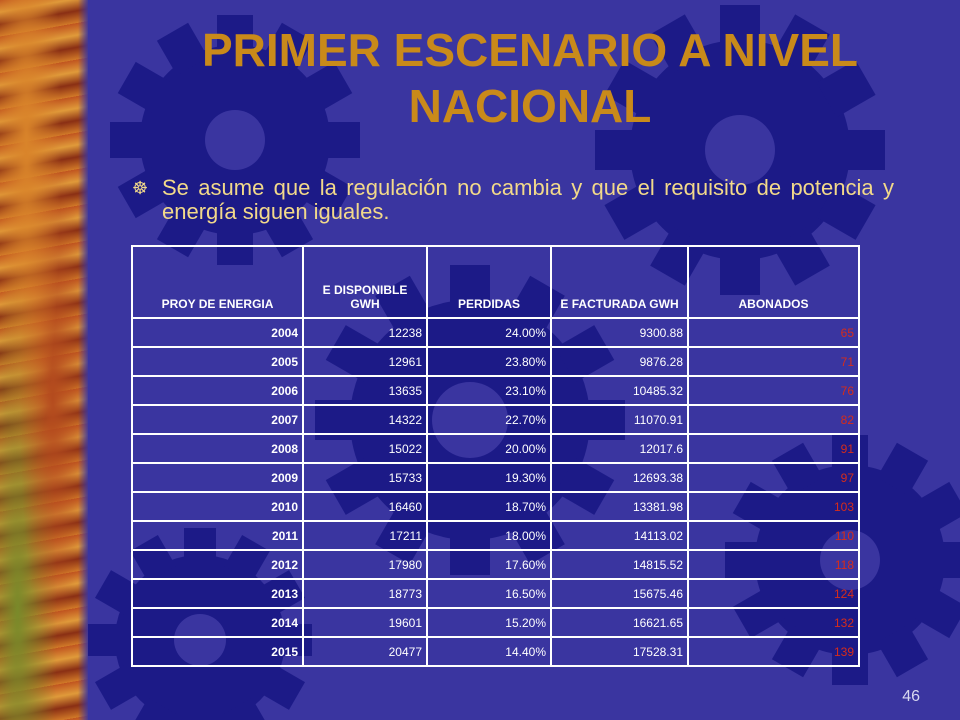 The image size is (960, 720). Describe the element at coordinates (773, 651) in the screenshot. I see `abonados-cell: 139` at that location.